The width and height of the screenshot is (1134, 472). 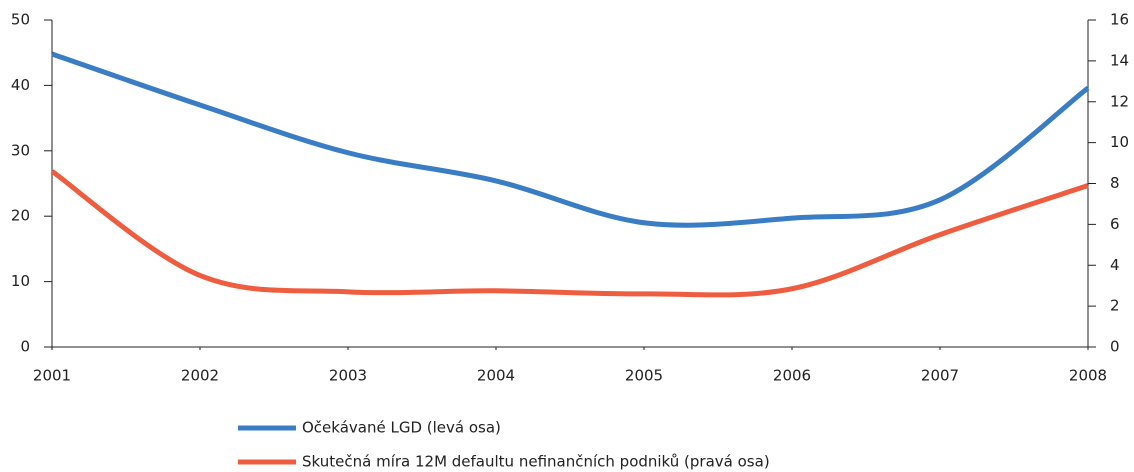 I want to click on y2-tick-label: 0, so click(x=1115, y=347).